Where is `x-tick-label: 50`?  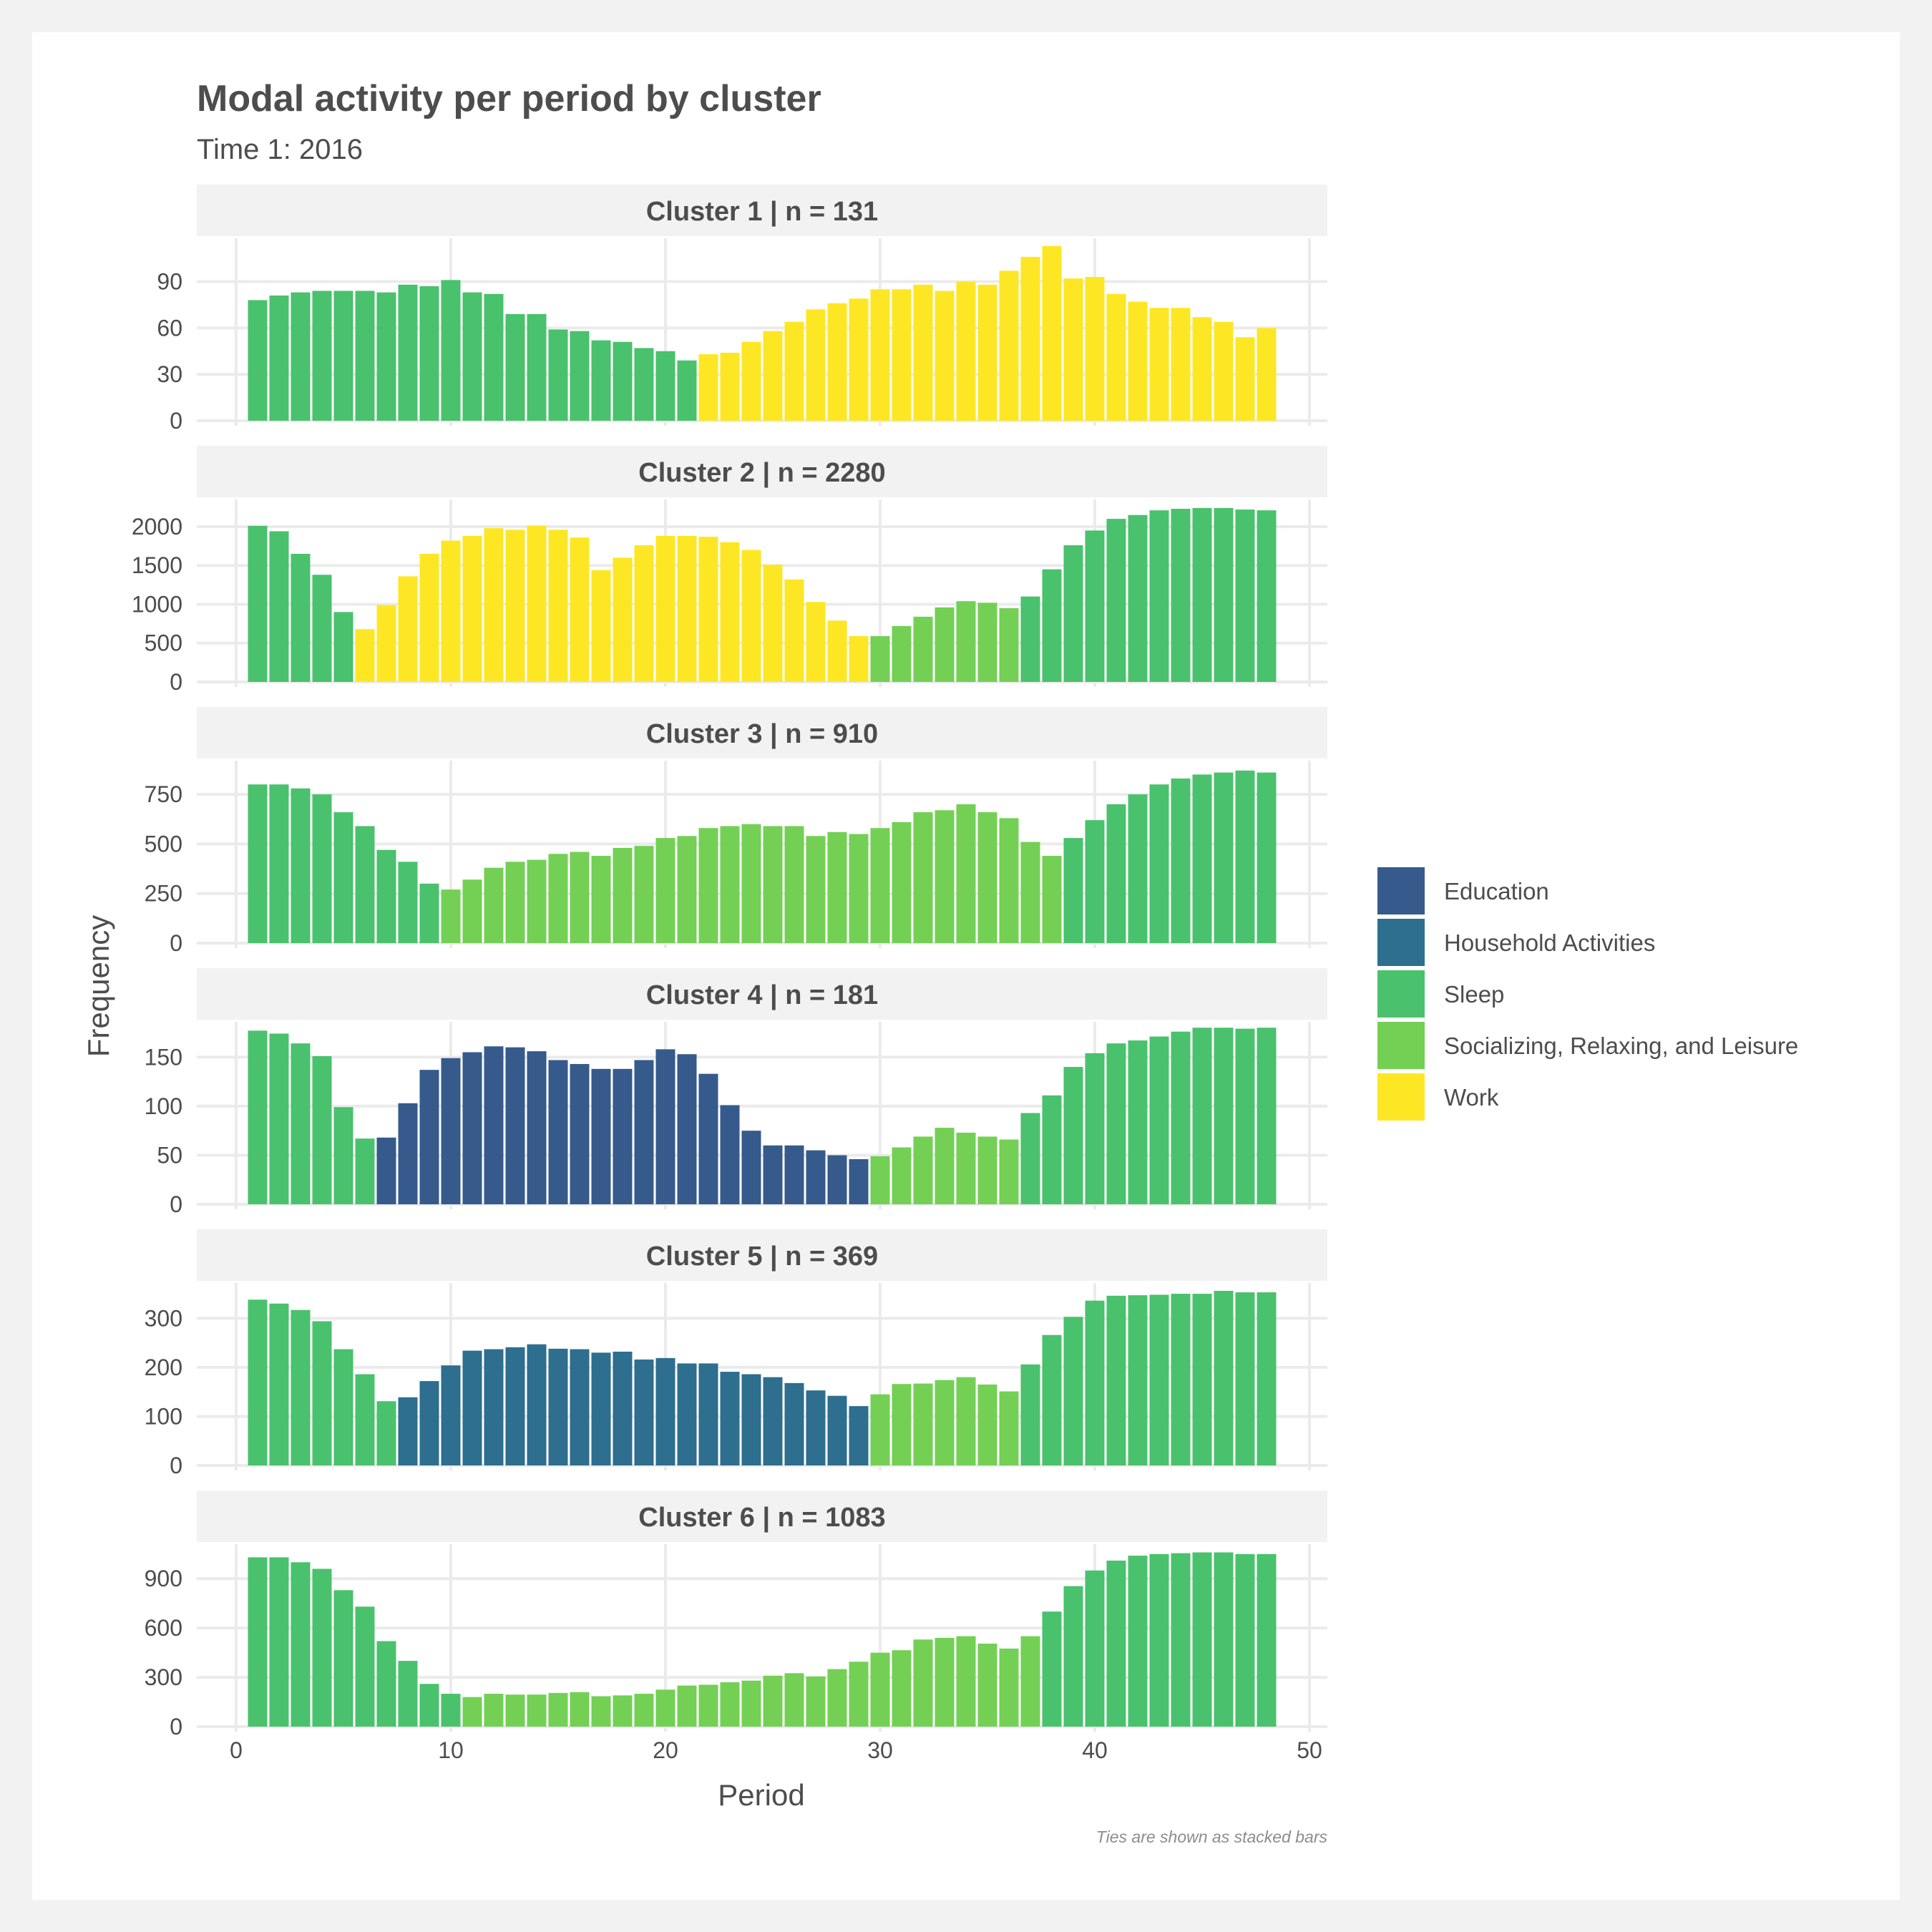 x-tick-label: 50 is located at coordinates (1309, 1750).